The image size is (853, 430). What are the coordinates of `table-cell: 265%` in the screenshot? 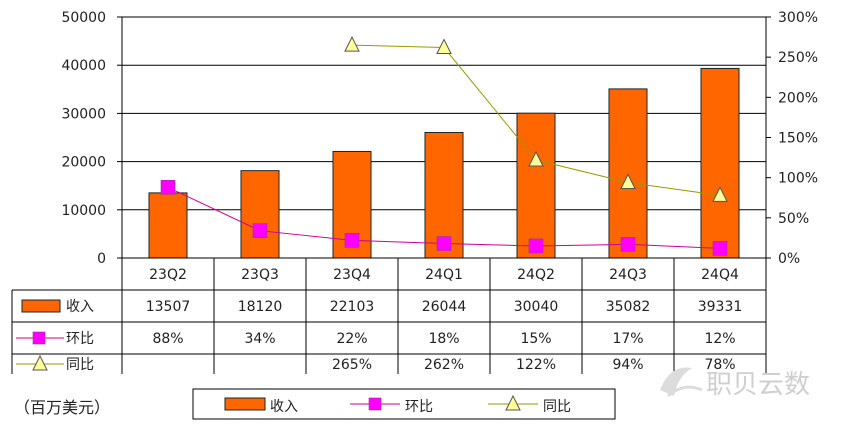 It's located at (352, 365).